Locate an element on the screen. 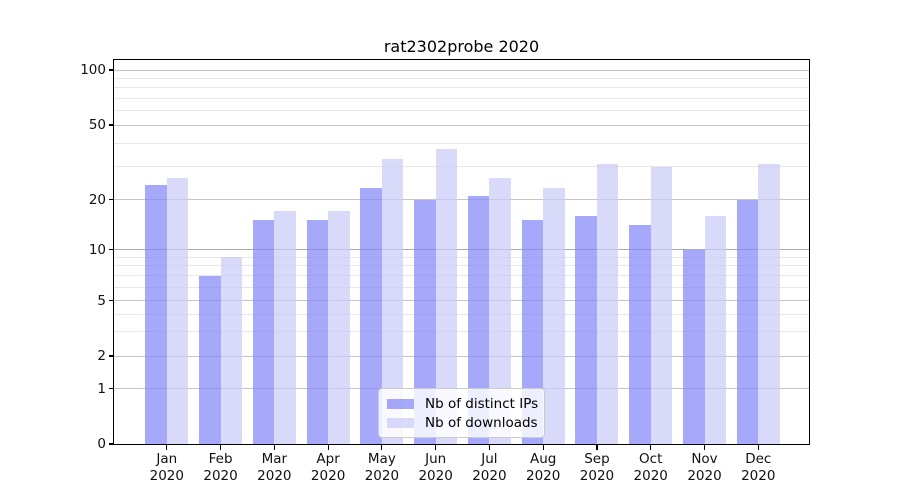 This screenshot has width=900, height=500. bar-feb-downloads is located at coordinates (231, 351).